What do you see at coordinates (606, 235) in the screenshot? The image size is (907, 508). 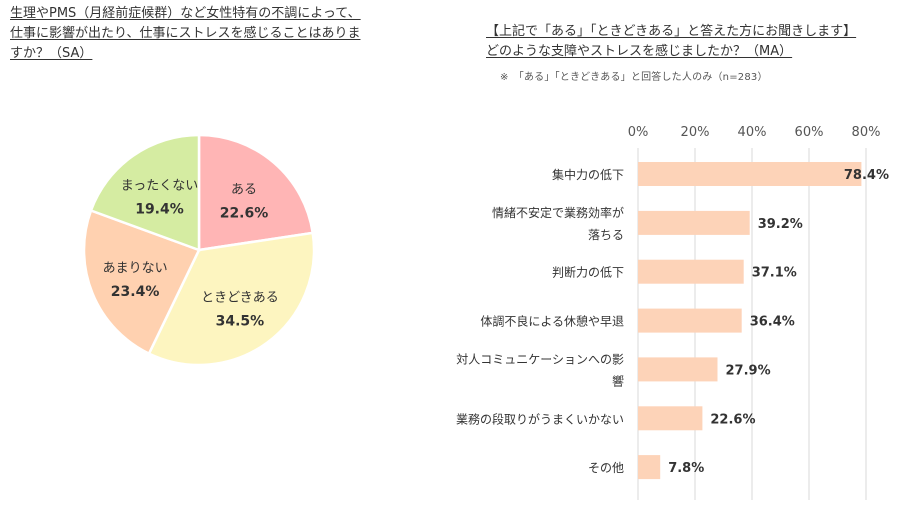 I see `category-label: 落ちる` at bounding box center [606, 235].